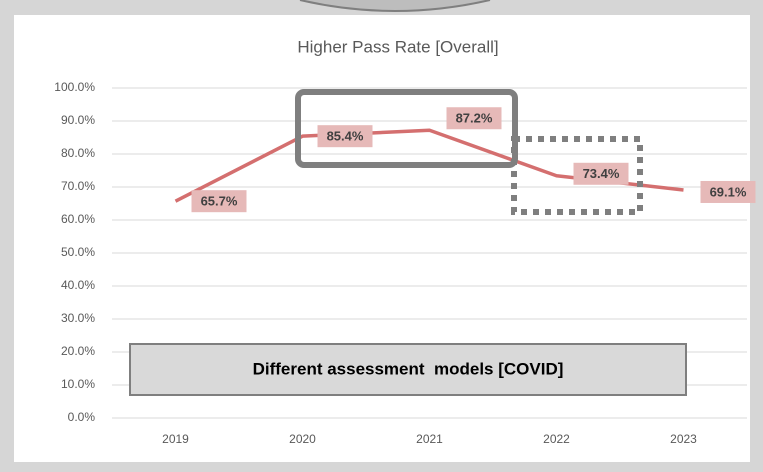 The height and width of the screenshot is (472, 763). What do you see at coordinates (78, 318) in the screenshot?
I see `y-tick-label: 30.0%` at bounding box center [78, 318].